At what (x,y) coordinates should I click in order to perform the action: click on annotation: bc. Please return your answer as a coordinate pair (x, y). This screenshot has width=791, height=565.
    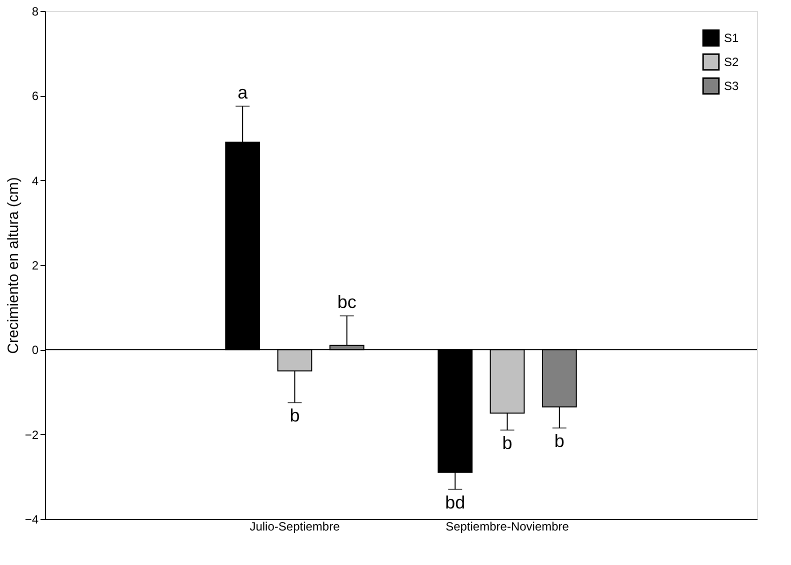
    Looking at the image, I should click on (346, 302).